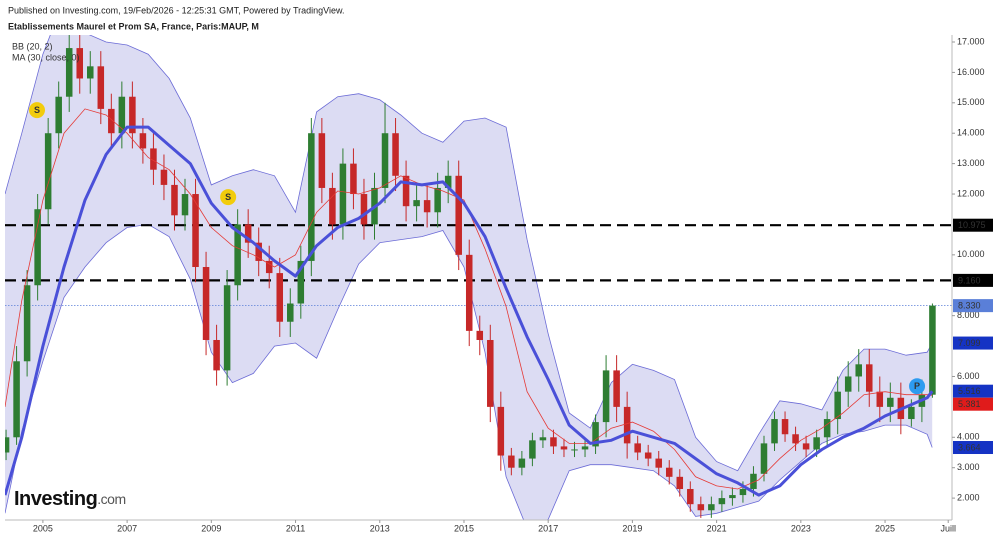 This screenshot has height=538, width=1000. I want to click on x-tick-label: Juill, so click(948, 528).